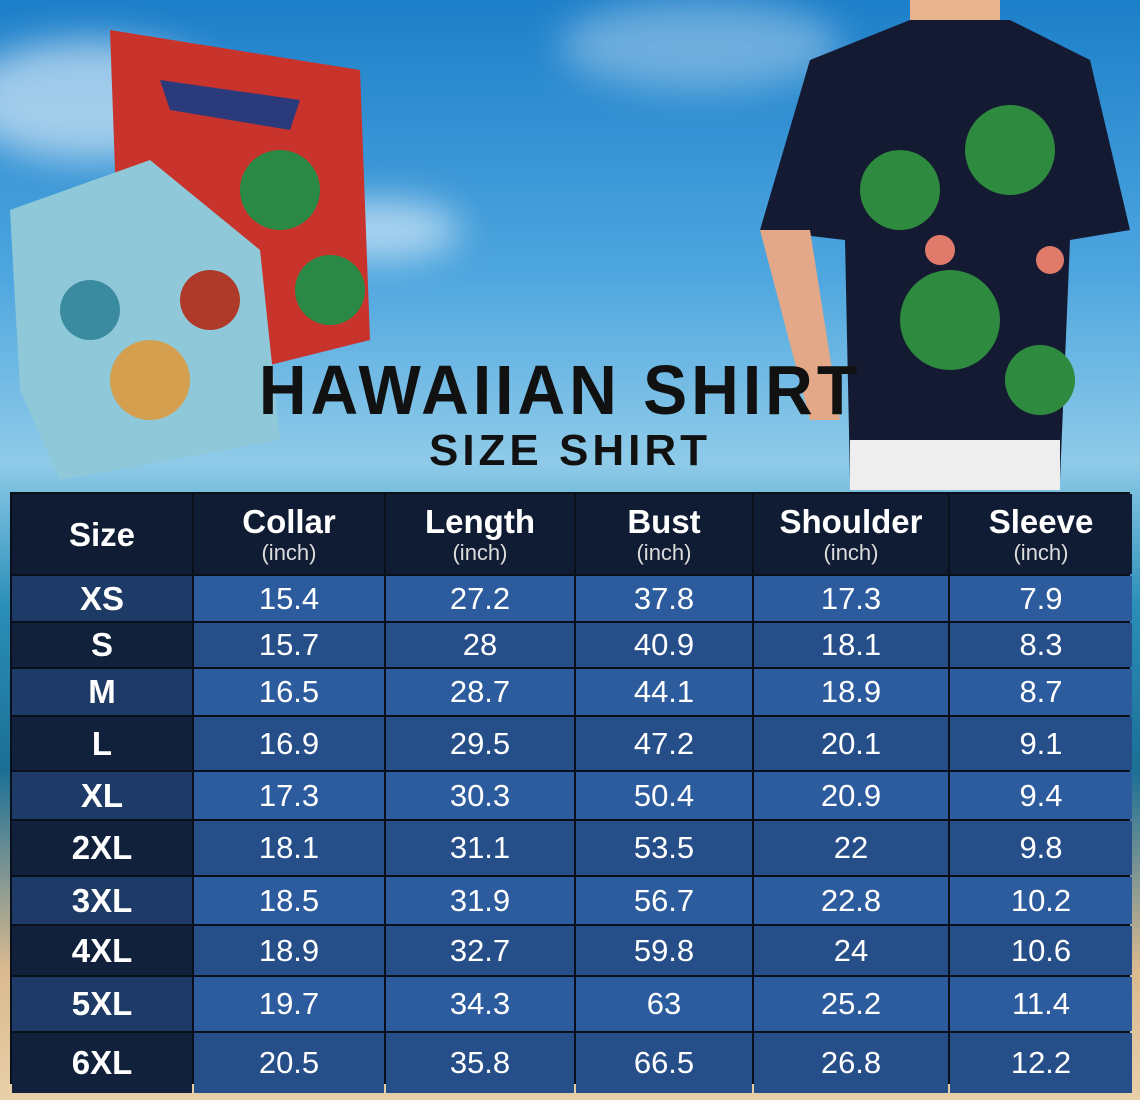 The width and height of the screenshot is (1140, 1100). What do you see at coordinates (664, 598) in the screenshot?
I see `measurement-cell: 37.8` at bounding box center [664, 598].